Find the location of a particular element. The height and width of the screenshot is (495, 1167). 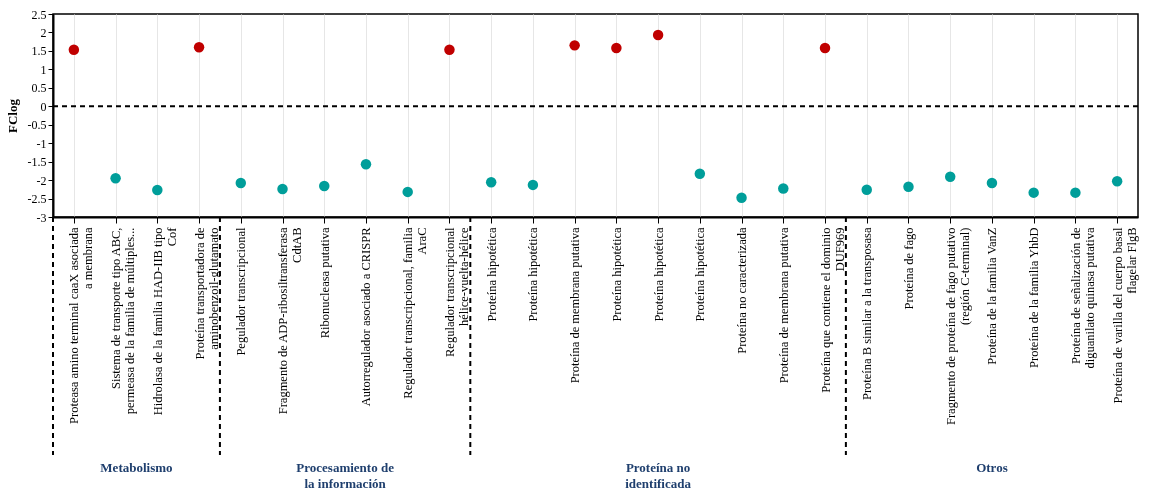

x-tick-label: Proteína que contiene el dominio DUF969 is located at coordinates (832, 310).